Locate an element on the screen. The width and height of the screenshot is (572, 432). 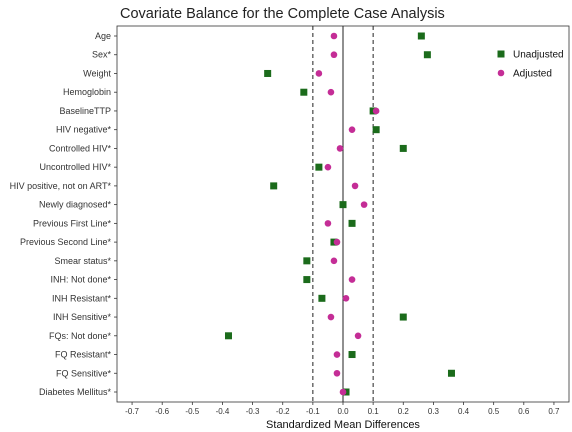
y-label-hemoglobin: Hemoglobin is located at coordinates (87, 92).